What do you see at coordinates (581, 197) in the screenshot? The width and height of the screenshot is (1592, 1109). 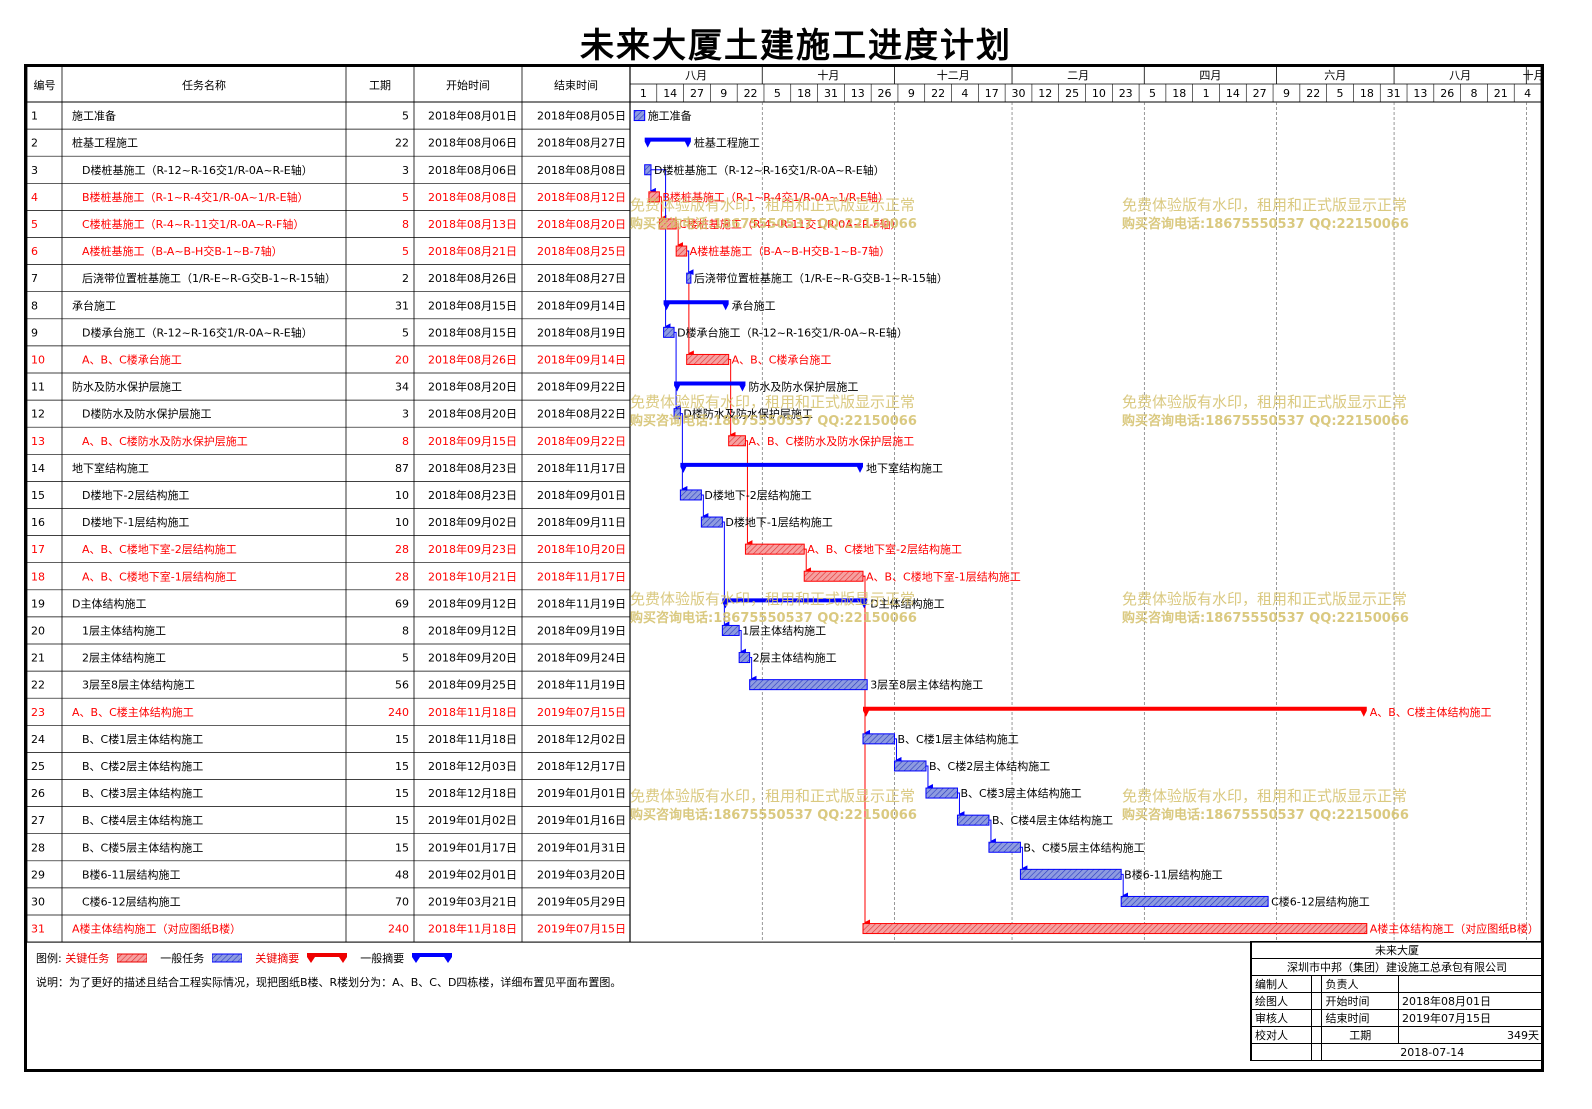 I see `task-finish: 2018年08月12日` at bounding box center [581, 197].